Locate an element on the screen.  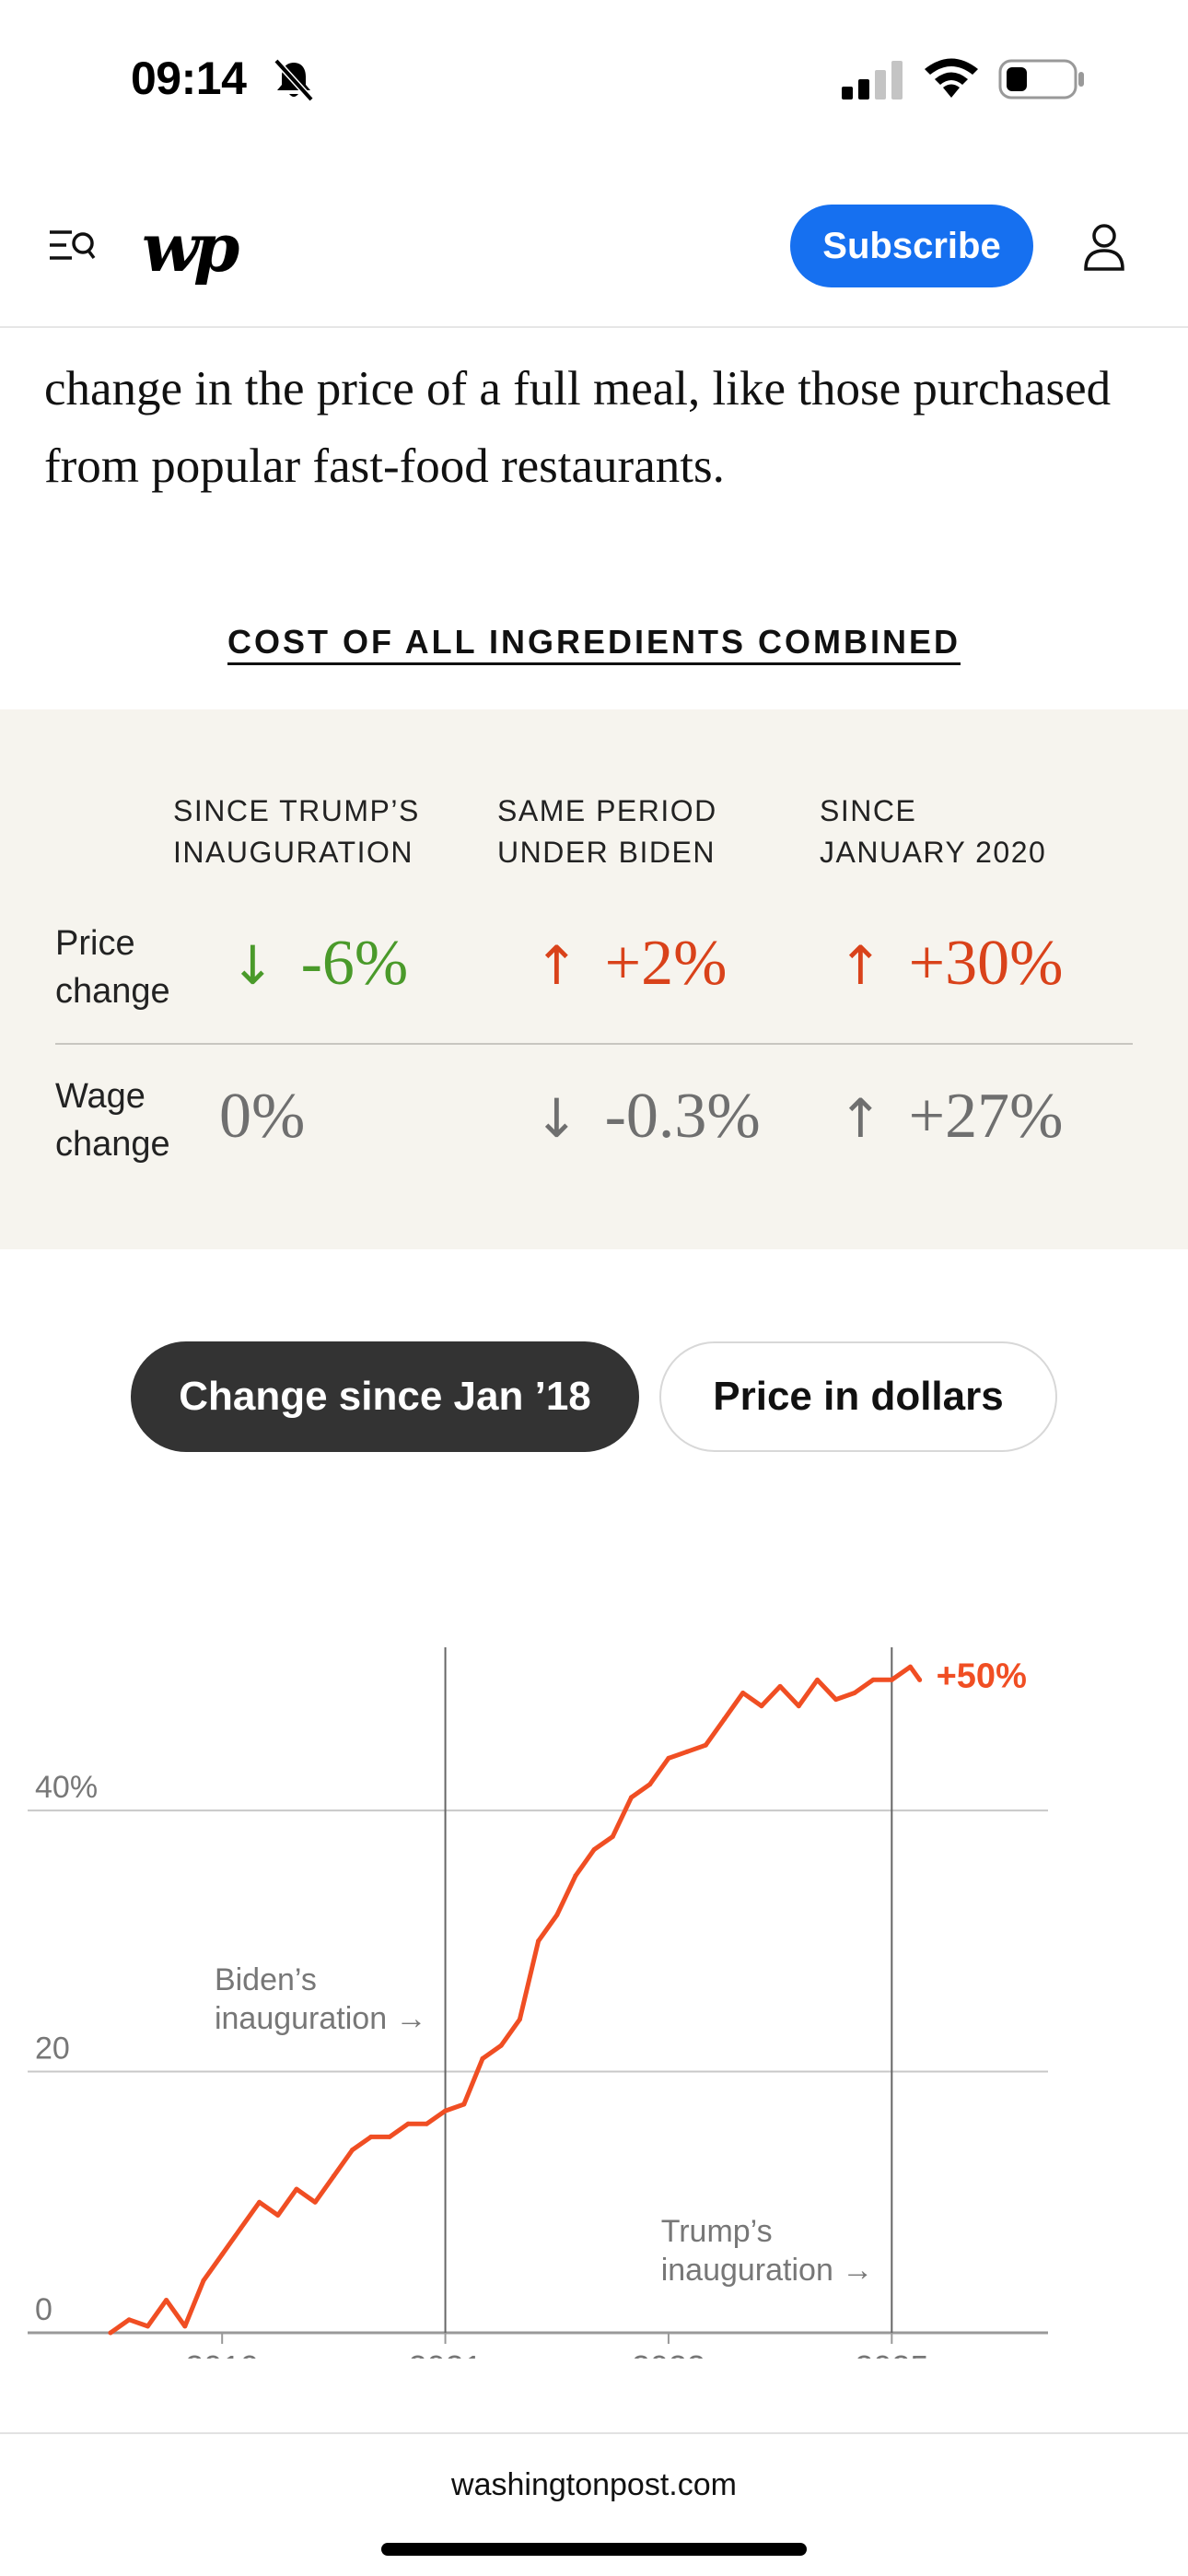
signal-icon is located at coordinates (872, 80).